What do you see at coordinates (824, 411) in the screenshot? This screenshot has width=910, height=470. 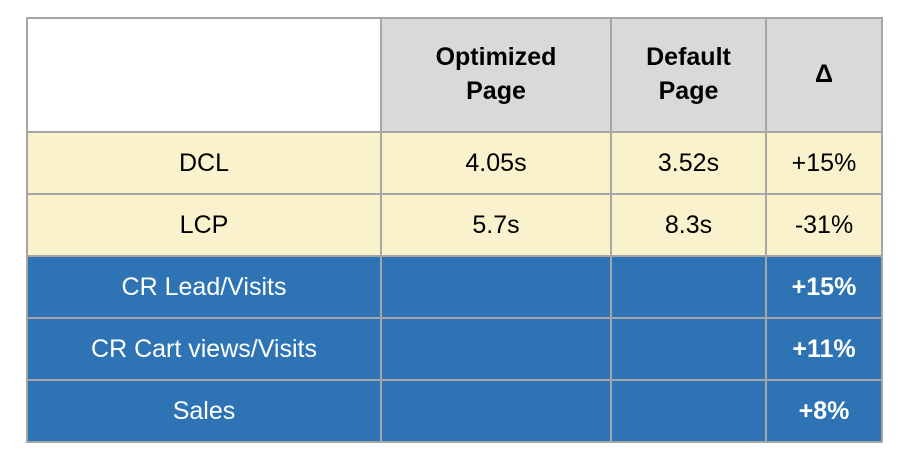 I see `delta-value: +8%` at bounding box center [824, 411].